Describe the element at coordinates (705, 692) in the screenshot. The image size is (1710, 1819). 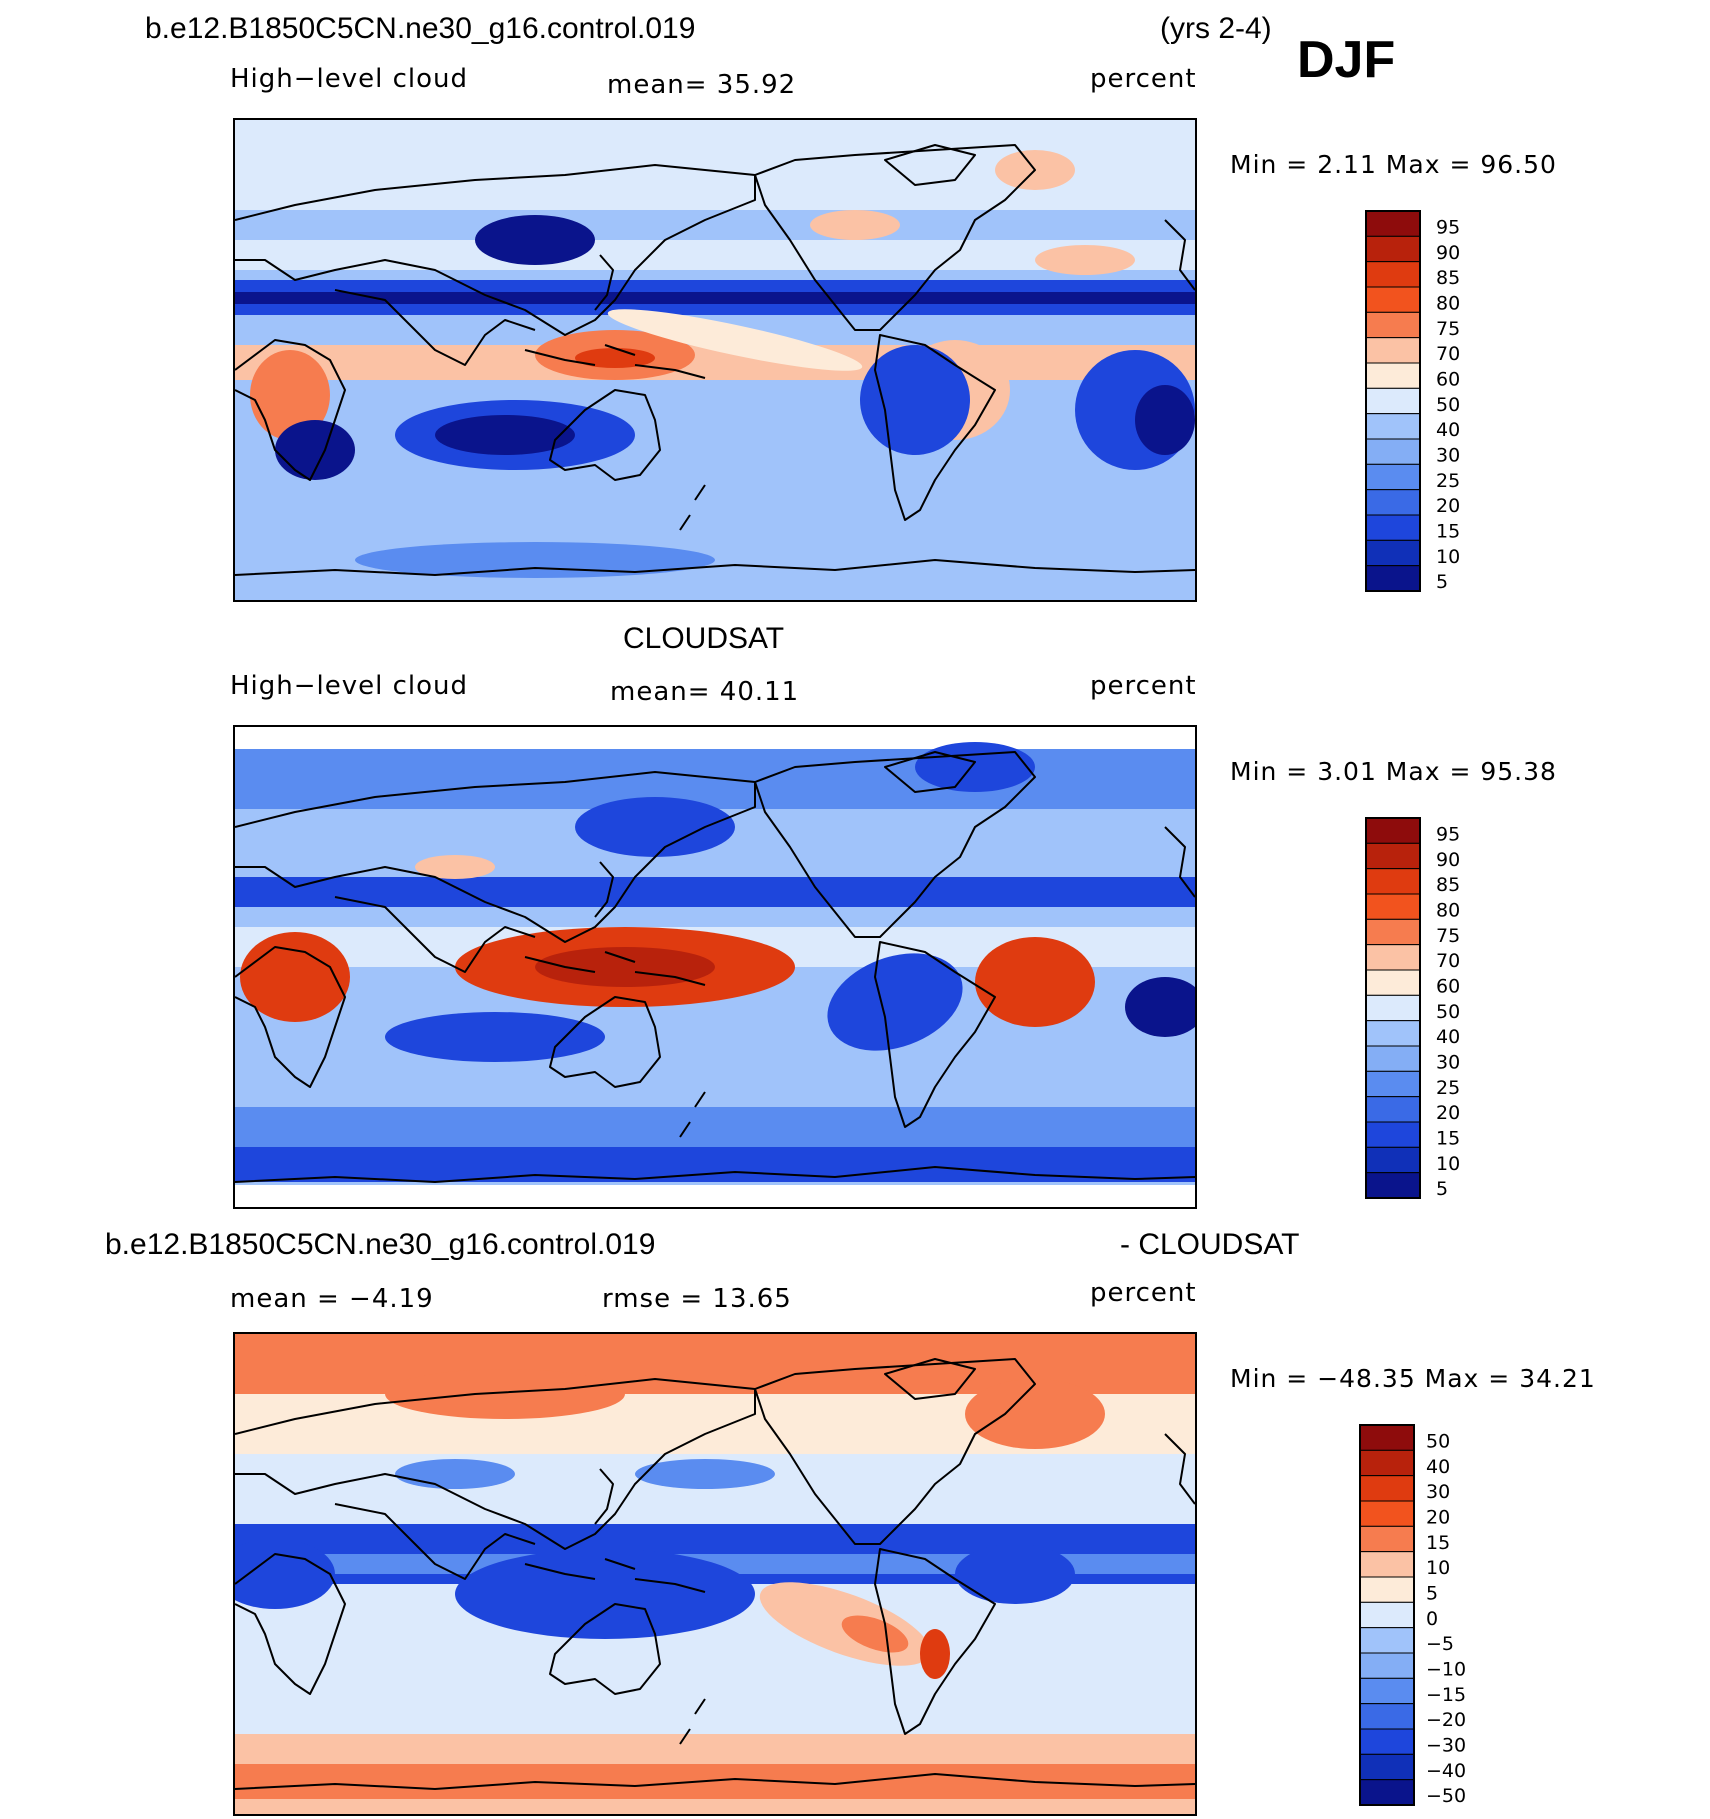
I see `panel2-mean: mean= 40.11` at that location.